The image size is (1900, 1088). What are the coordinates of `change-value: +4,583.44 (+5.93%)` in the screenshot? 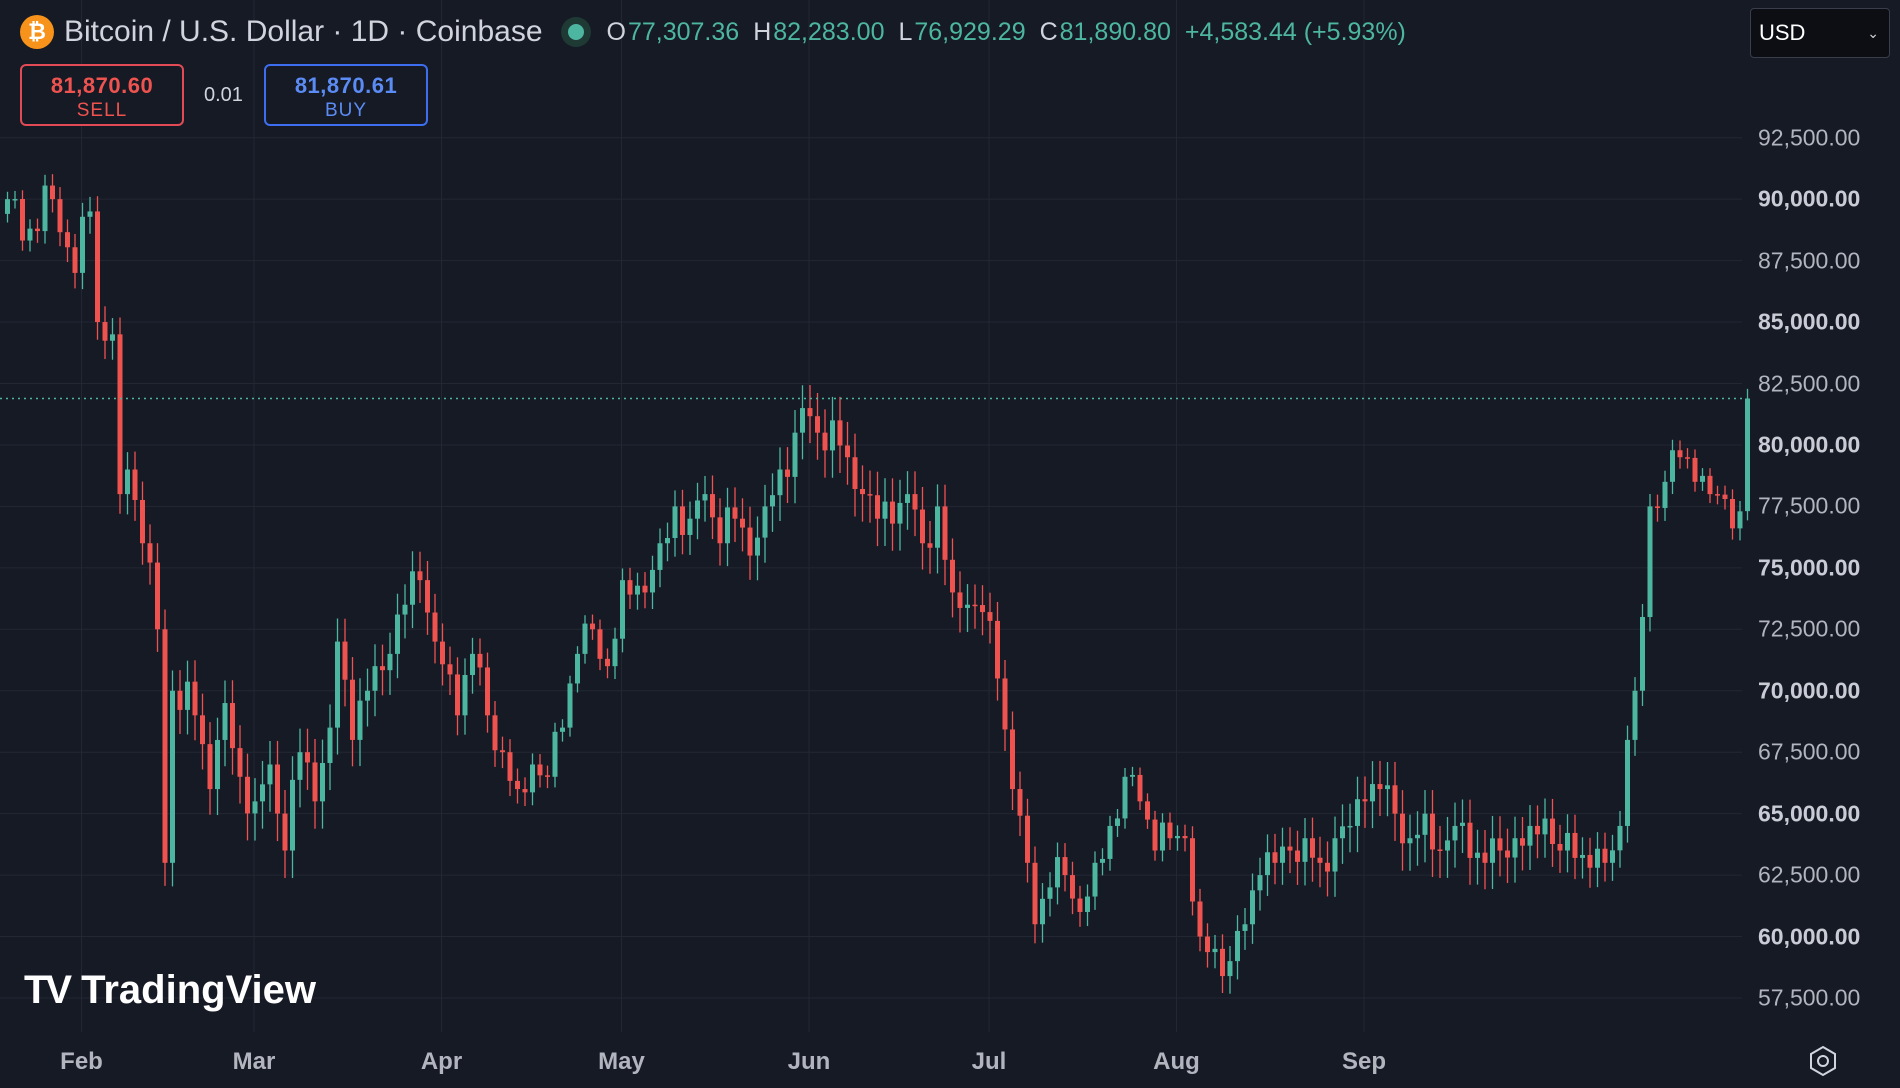 It's located at (1295, 31).